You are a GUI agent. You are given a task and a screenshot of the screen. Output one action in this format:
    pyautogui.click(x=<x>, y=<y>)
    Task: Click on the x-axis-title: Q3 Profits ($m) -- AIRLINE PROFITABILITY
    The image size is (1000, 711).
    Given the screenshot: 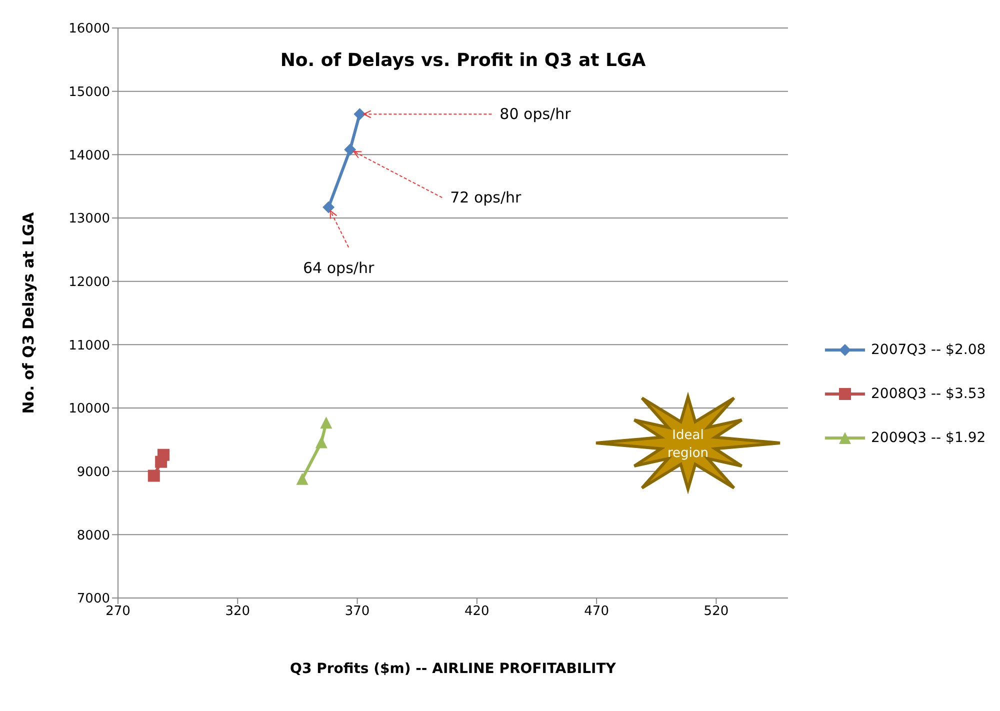 What is the action you would take?
    pyautogui.click(x=453, y=669)
    